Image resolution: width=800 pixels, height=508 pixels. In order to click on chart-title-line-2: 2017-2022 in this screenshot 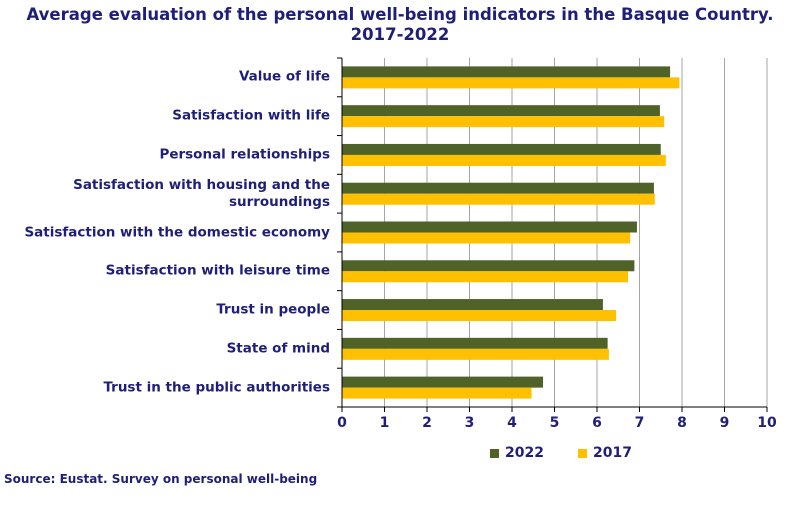, I will do `click(400, 34)`.